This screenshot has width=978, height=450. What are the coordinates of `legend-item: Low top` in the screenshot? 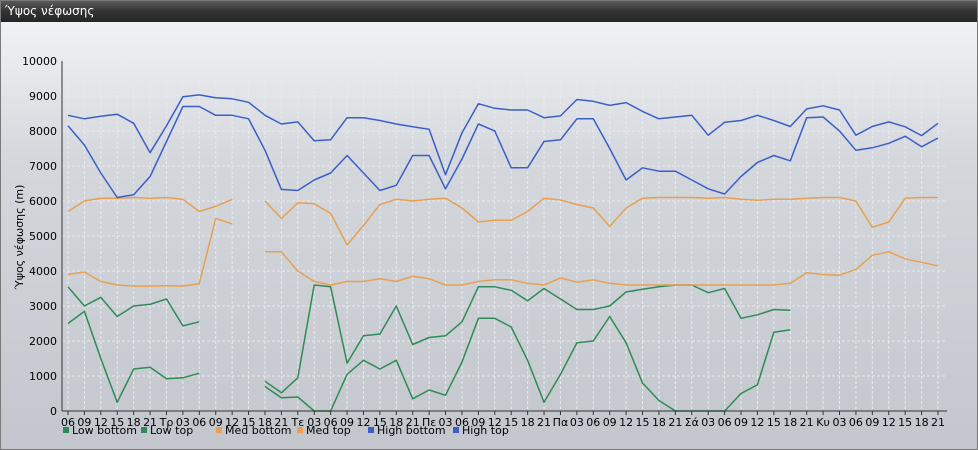 It's located at (167, 430).